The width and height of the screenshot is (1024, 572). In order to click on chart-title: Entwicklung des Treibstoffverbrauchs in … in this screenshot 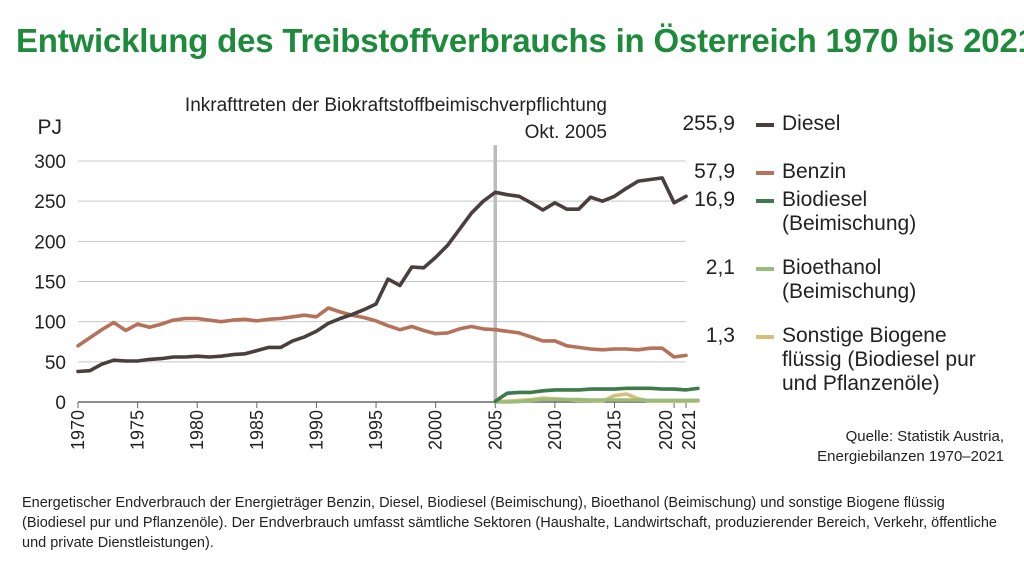, I will do `click(520, 40)`.